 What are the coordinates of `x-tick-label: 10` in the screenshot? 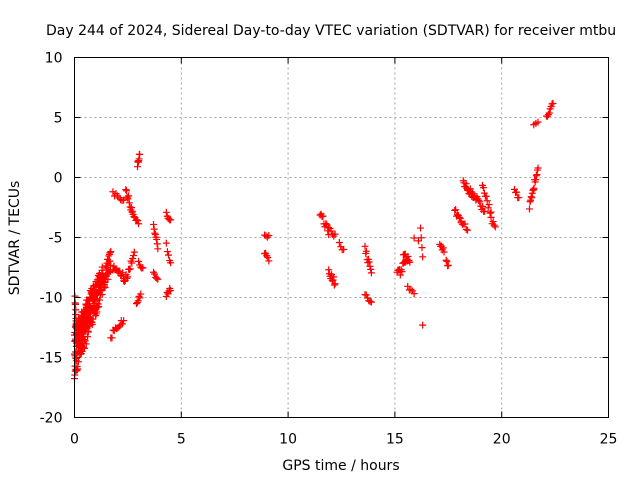 It's located at (288, 440).